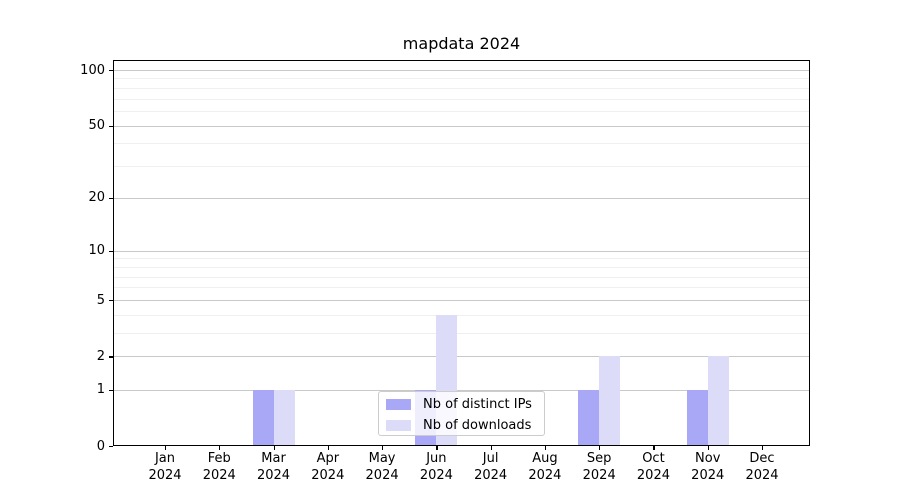  What do you see at coordinates (599, 458) in the screenshot?
I see `x-tick-label-line: Sep` at bounding box center [599, 458].